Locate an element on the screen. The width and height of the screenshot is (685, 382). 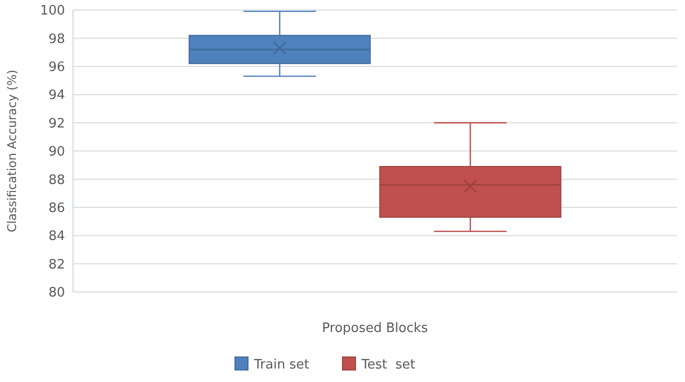
y-tick-label: 94 is located at coordinates (56, 96).